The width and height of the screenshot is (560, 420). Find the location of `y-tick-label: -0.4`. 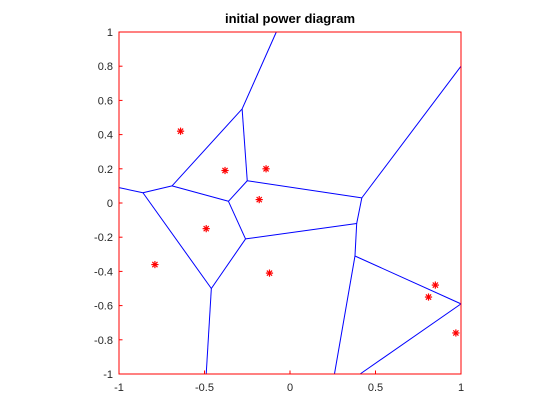

y-tick-label: -0.4 is located at coordinates (103, 272).